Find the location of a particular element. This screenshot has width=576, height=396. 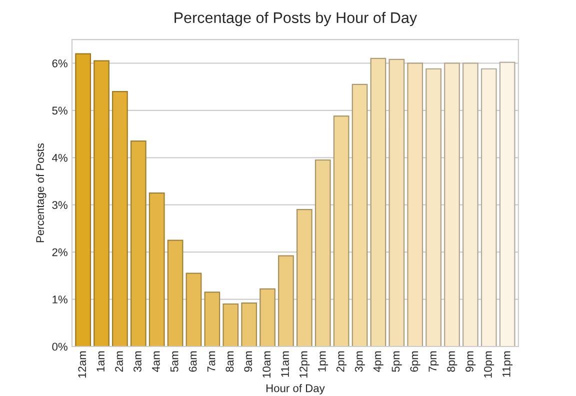

x-tick-label: 6pm is located at coordinates (415, 361).